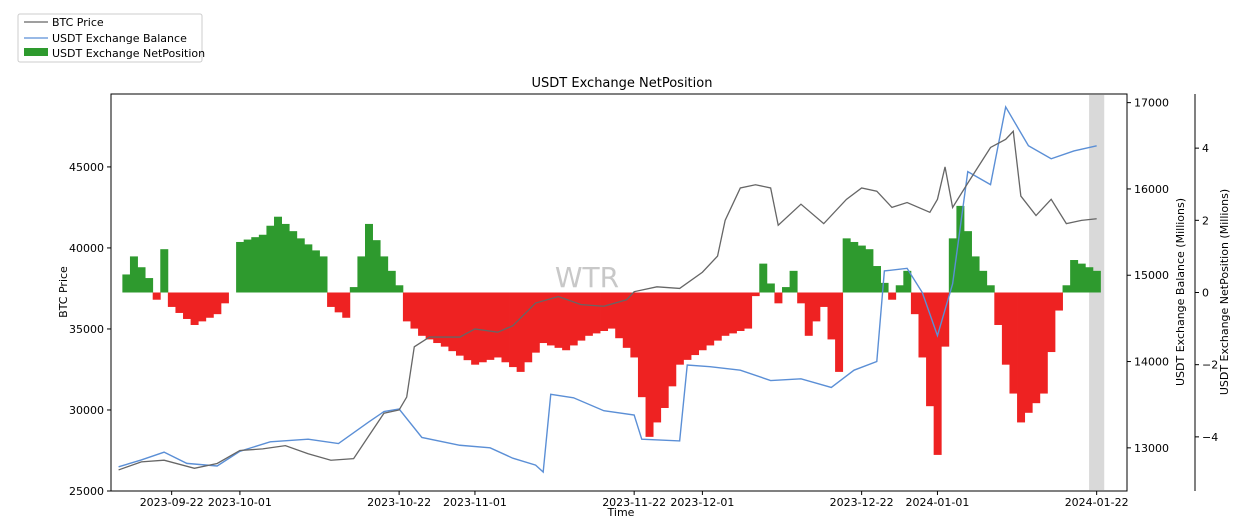 The height and width of the screenshot is (529, 1240). I want to click on legend-box, so click(110, 38).